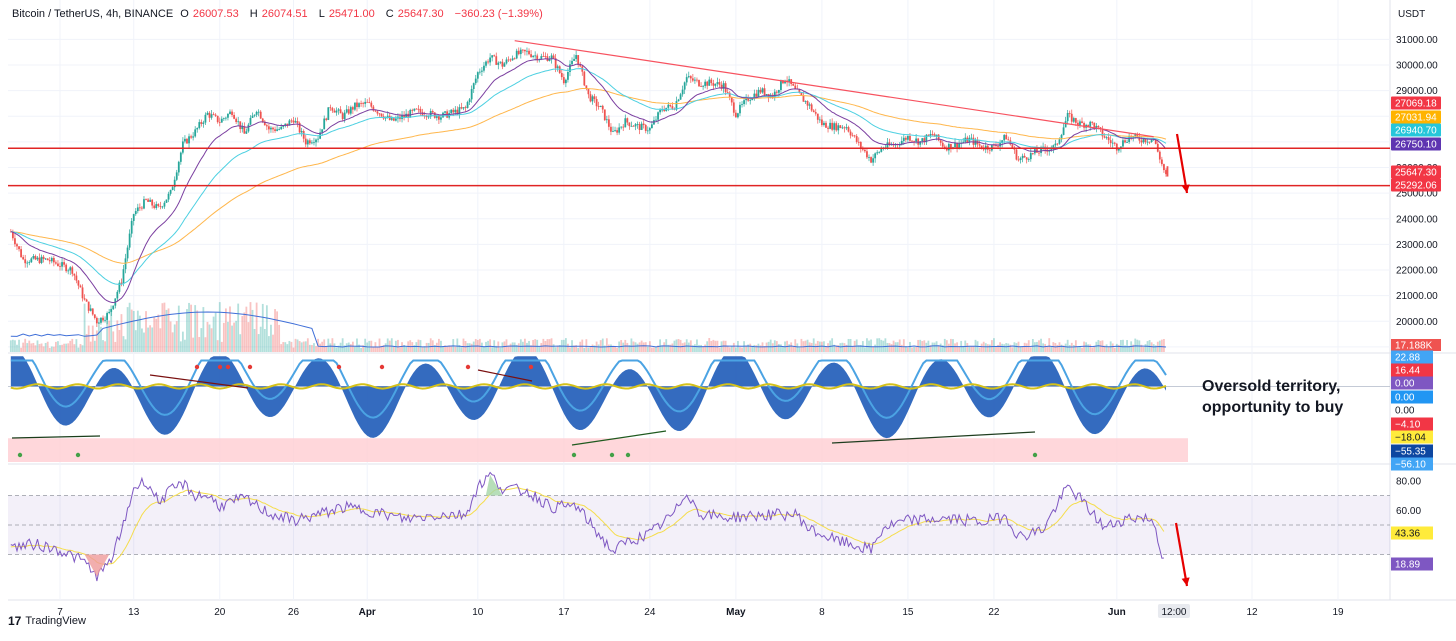  What do you see at coordinates (1407, 371) in the screenshot?
I see `osc-label-text: 16.44` at bounding box center [1407, 371].